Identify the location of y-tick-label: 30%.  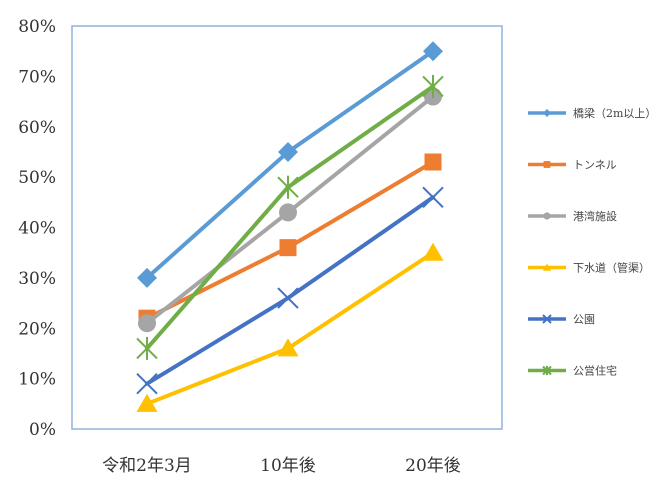
(37, 279).